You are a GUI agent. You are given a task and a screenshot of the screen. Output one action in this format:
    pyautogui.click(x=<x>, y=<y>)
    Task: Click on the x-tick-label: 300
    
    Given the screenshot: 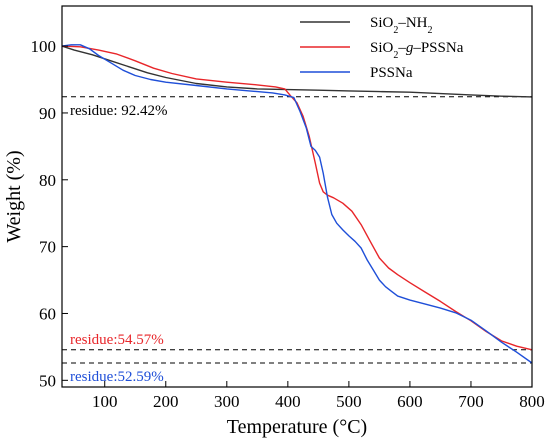 What is the action you would take?
    pyautogui.click(x=227, y=401)
    